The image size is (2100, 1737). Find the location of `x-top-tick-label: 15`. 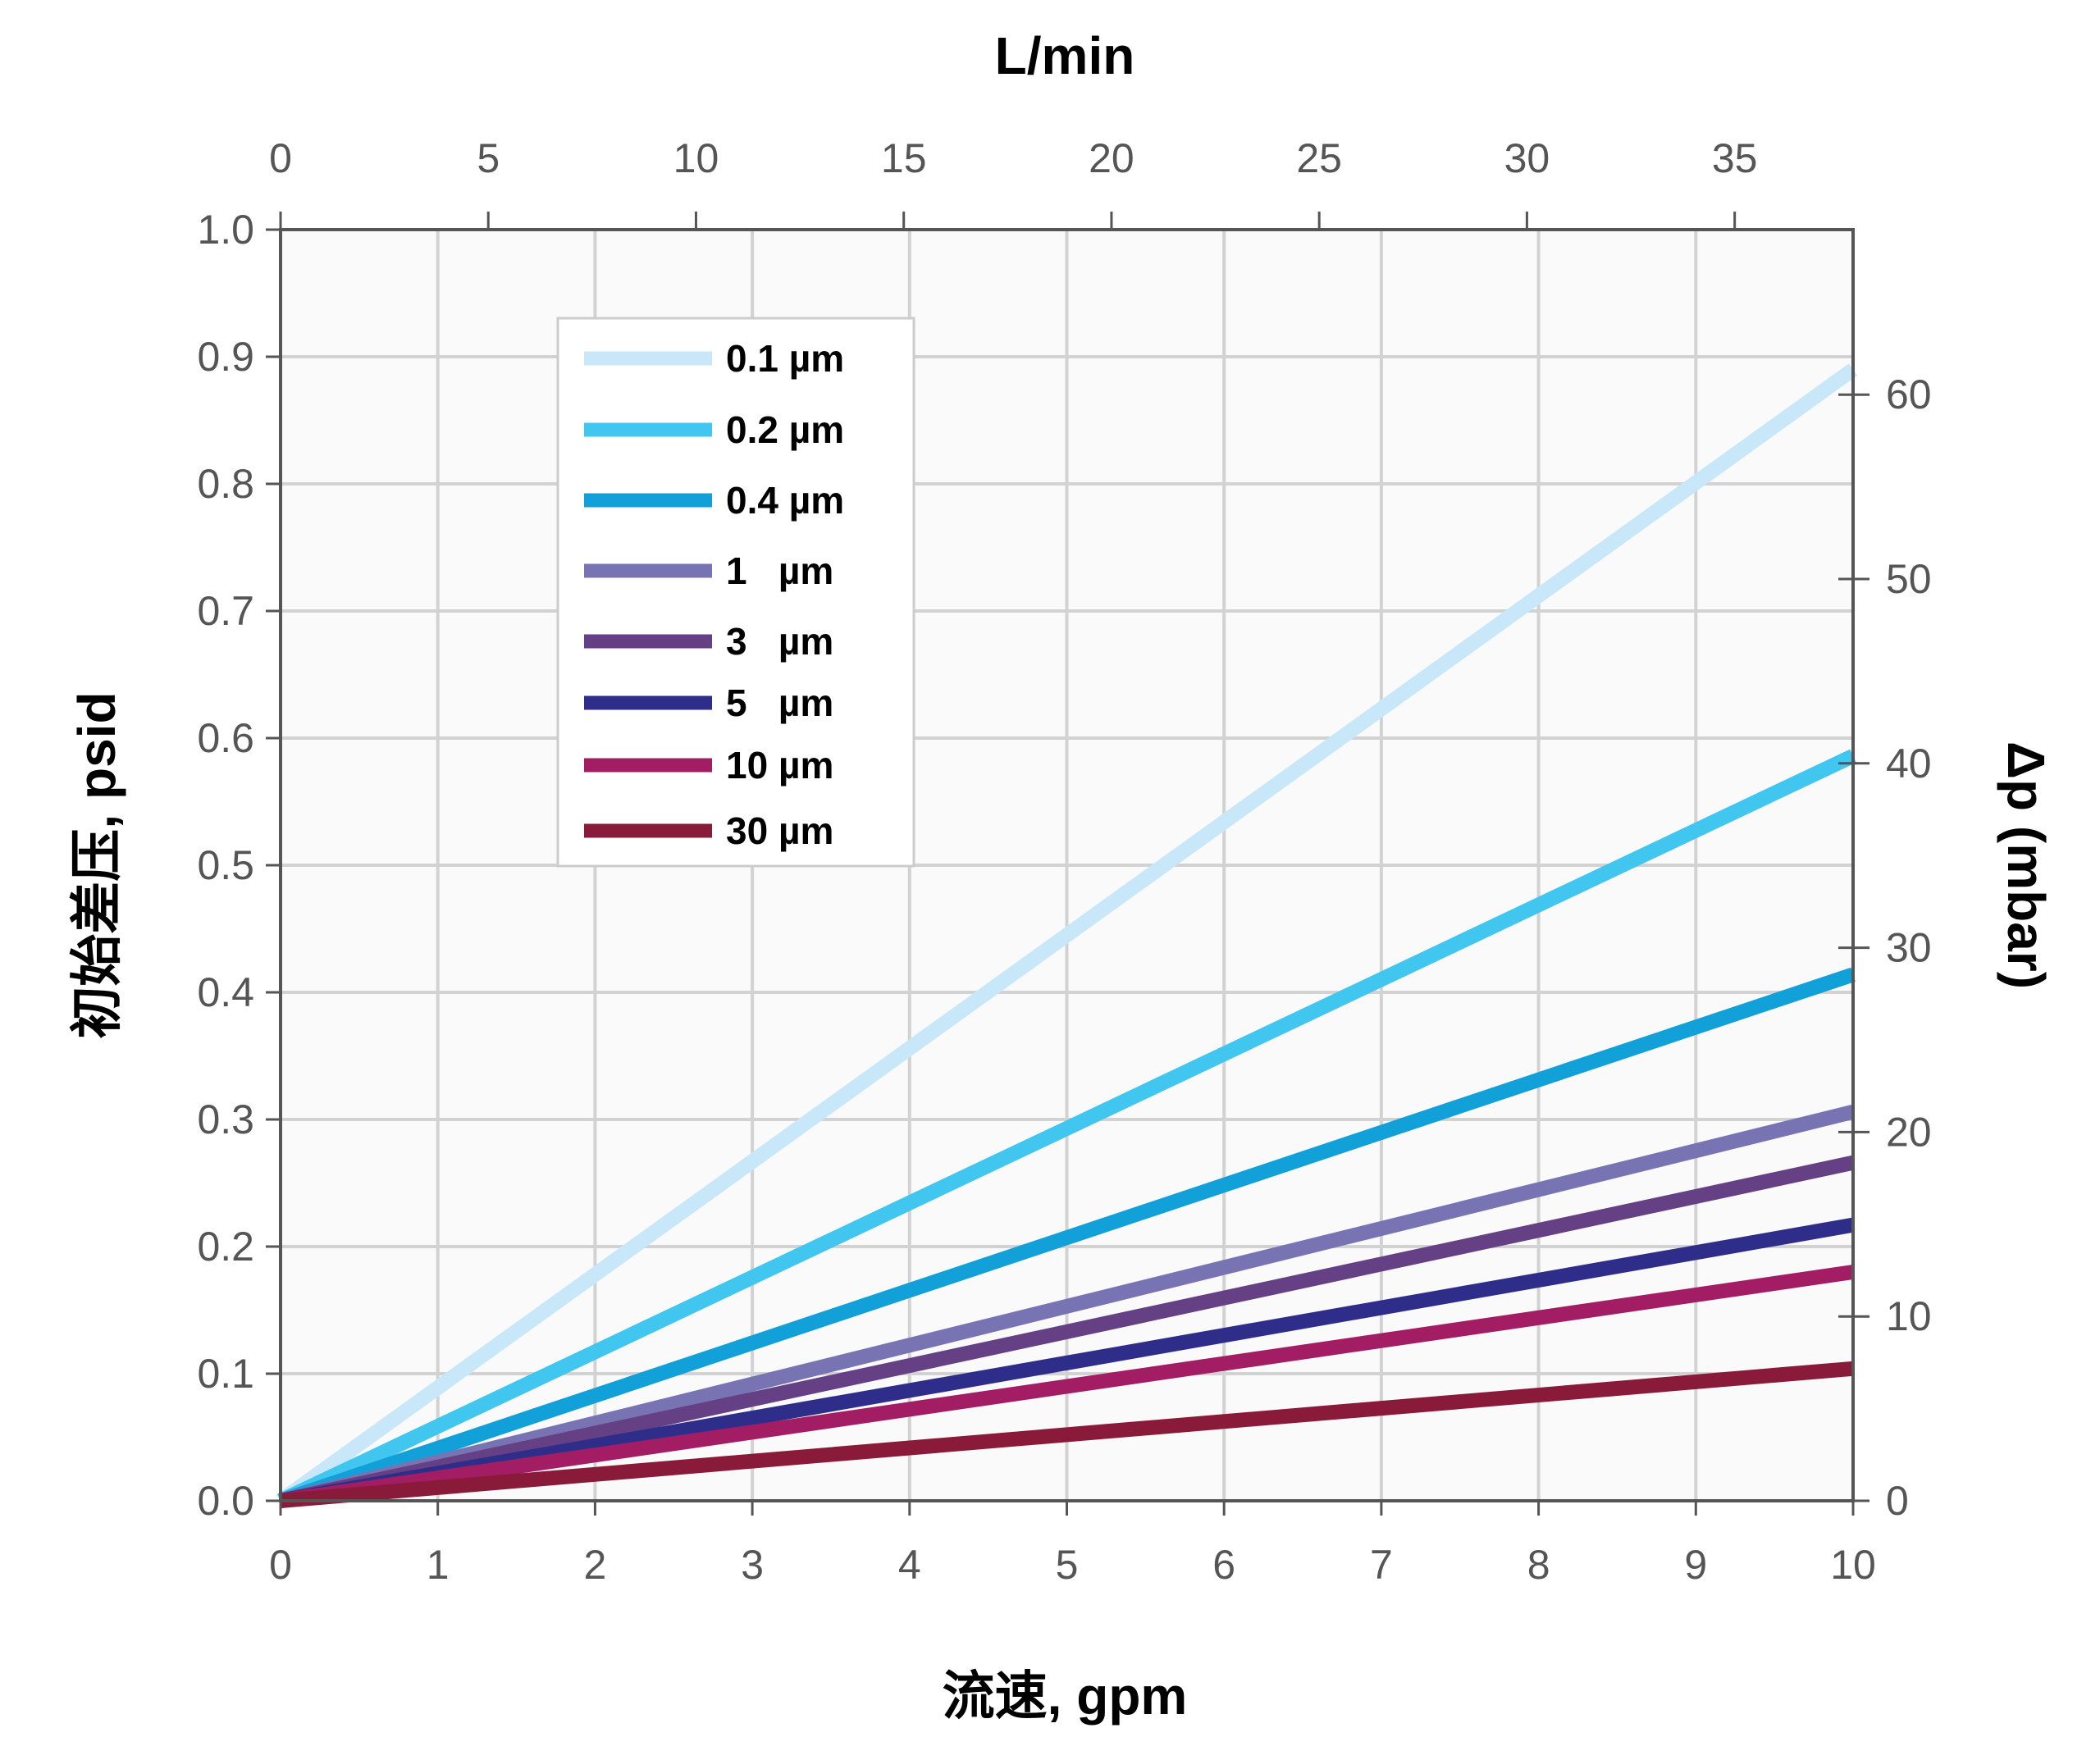

x-top-tick-label: 15 is located at coordinates (904, 158).